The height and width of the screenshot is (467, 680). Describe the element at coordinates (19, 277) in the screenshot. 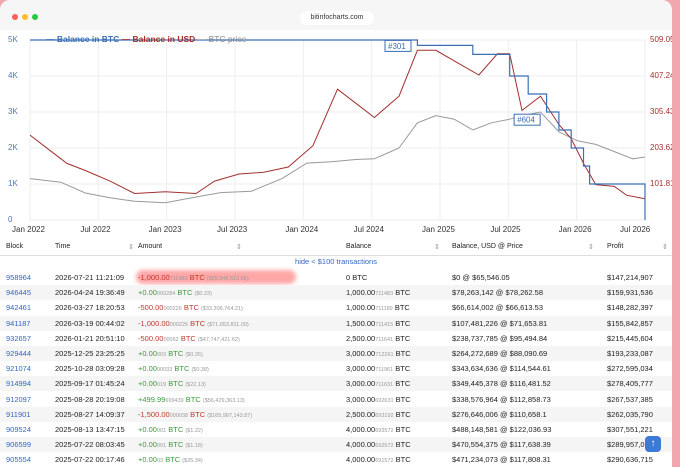

I see `block-link: 958964` at that location.